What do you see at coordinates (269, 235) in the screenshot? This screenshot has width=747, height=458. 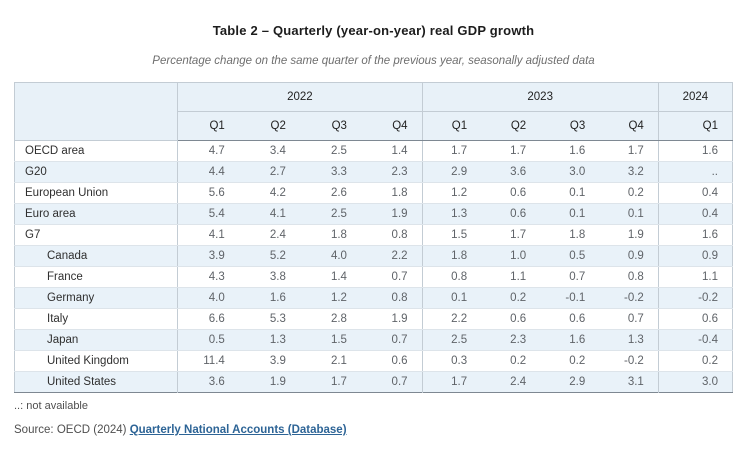 I see `value-cell: 2.4` at bounding box center [269, 235].